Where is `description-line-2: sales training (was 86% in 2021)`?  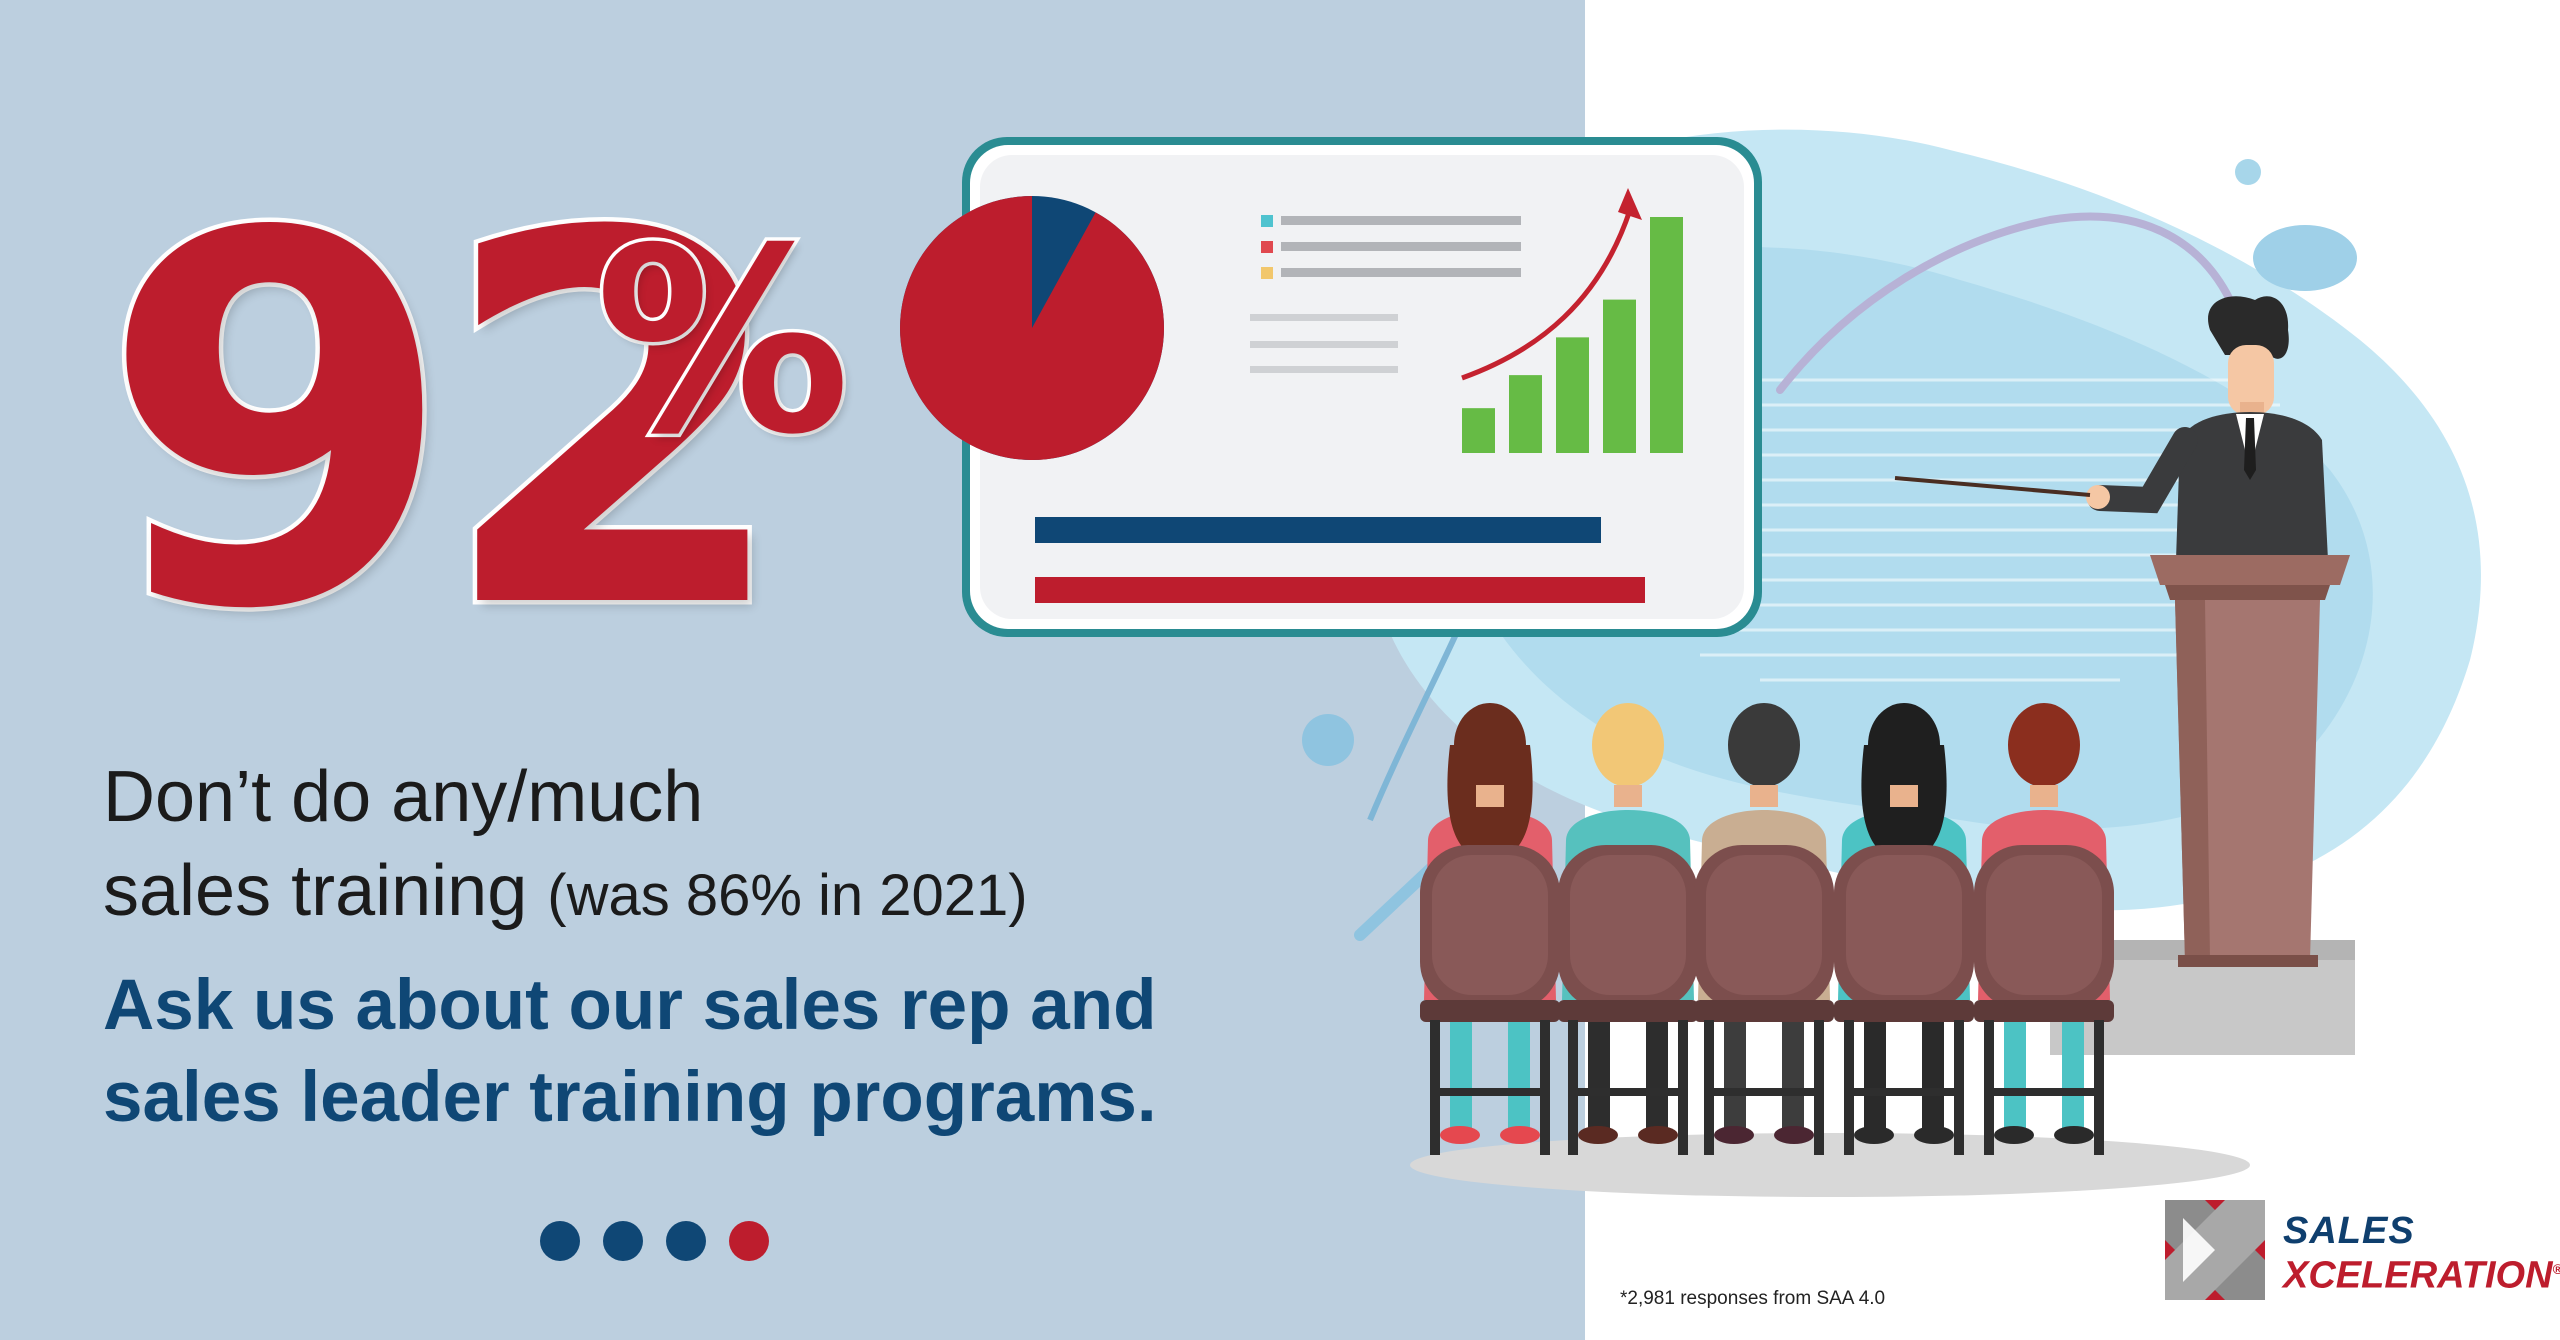
description-line-2: sales training (was 86% in 2021) is located at coordinates (728, 893).